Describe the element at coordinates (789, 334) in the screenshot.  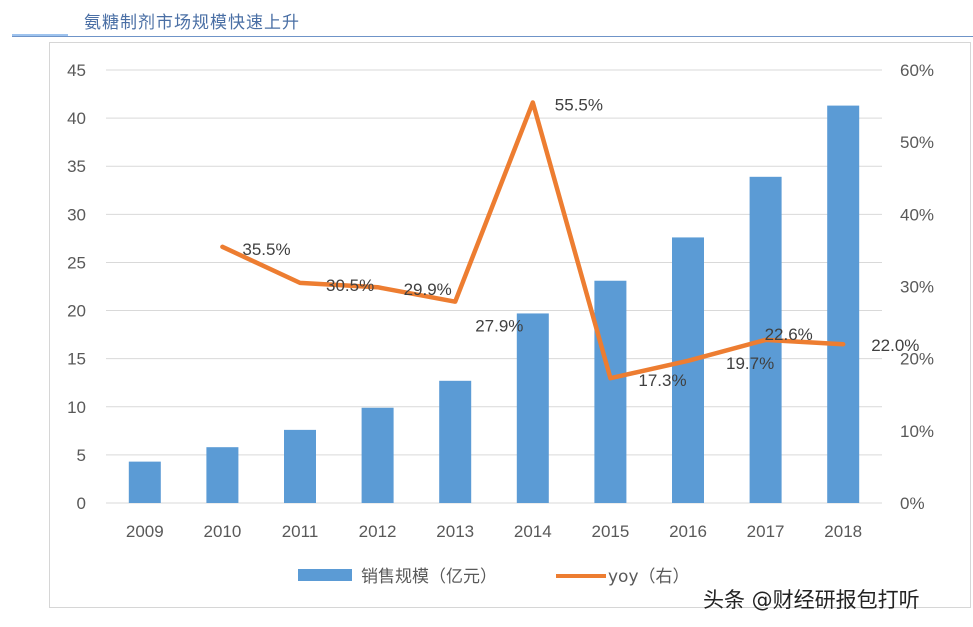
I see `data-label: 22.6%` at that location.